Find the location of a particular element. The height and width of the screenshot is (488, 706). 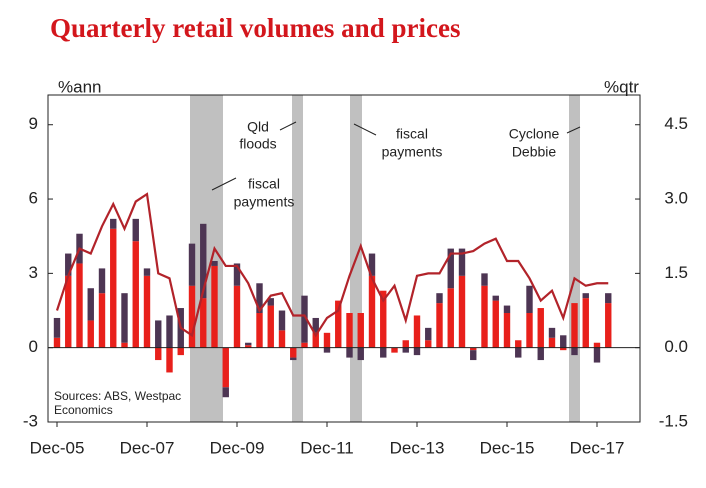

y2-tick-label: 0.0 is located at coordinates (676, 346).